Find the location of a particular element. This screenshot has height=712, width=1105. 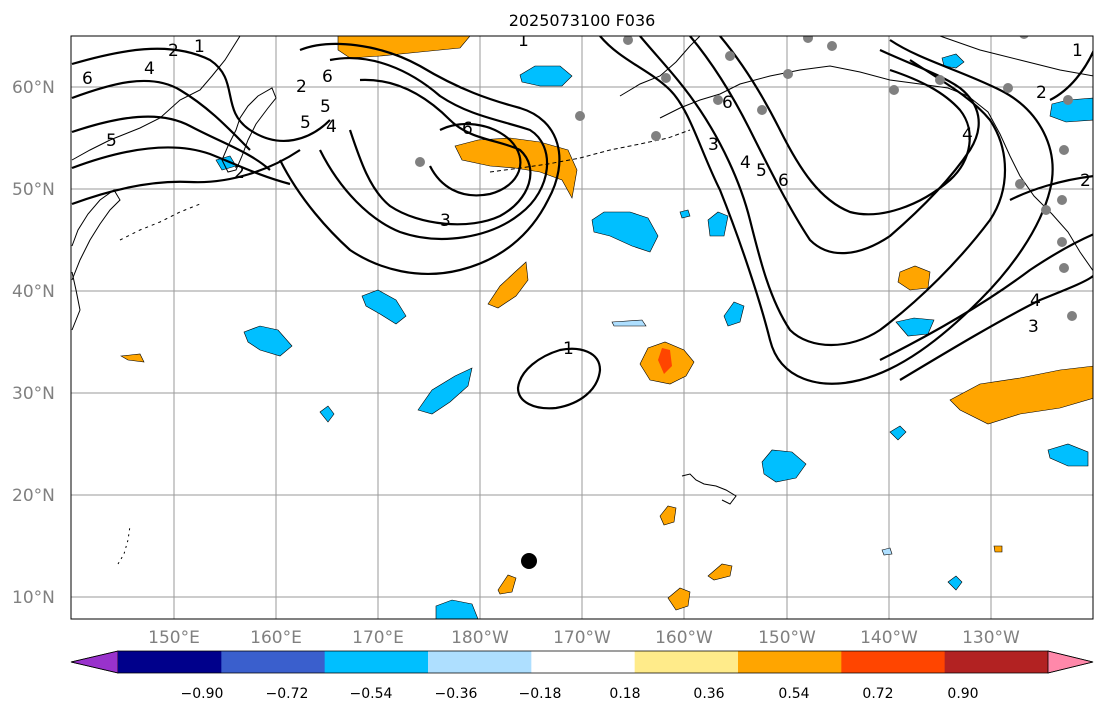

colorbar-tick-label: 0.90 is located at coordinates (962, 694).